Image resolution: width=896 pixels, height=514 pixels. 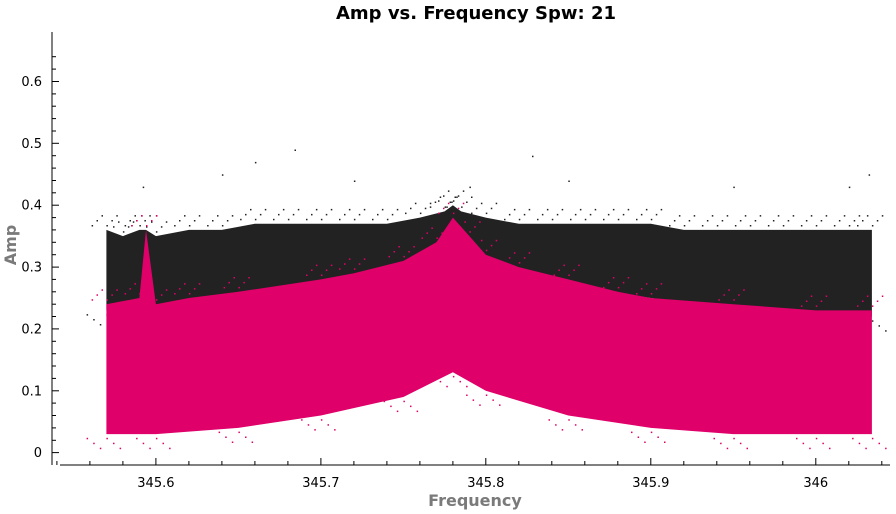 What do you see at coordinates (31, 391) in the screenshot?
I see `y-tick-label: 0.1` at bounding box center [31, 391].